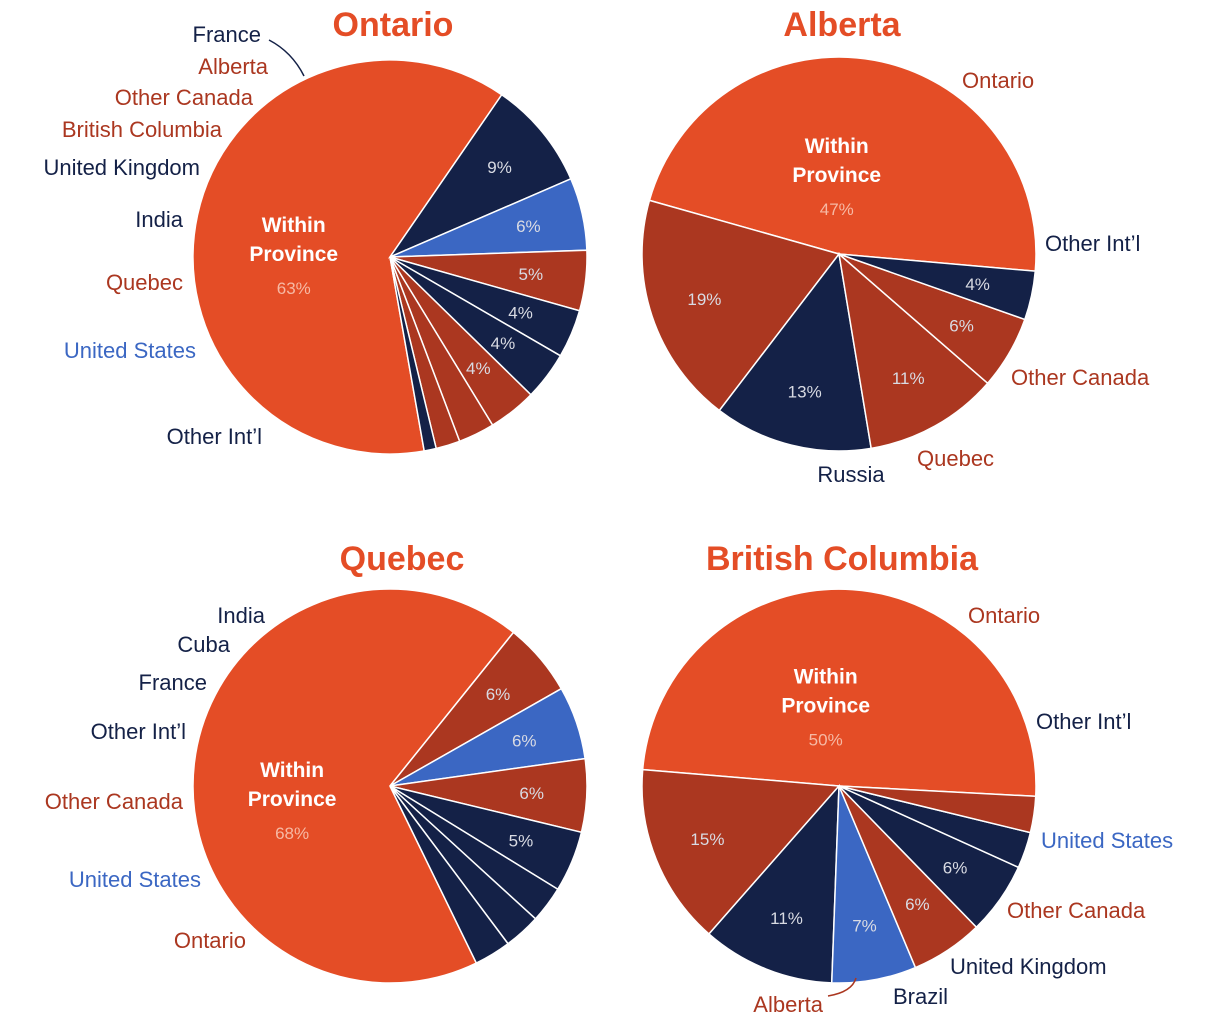 The image size is (1206, 1034). I want to click on slice-value-label: 7%, so click(864, 926).